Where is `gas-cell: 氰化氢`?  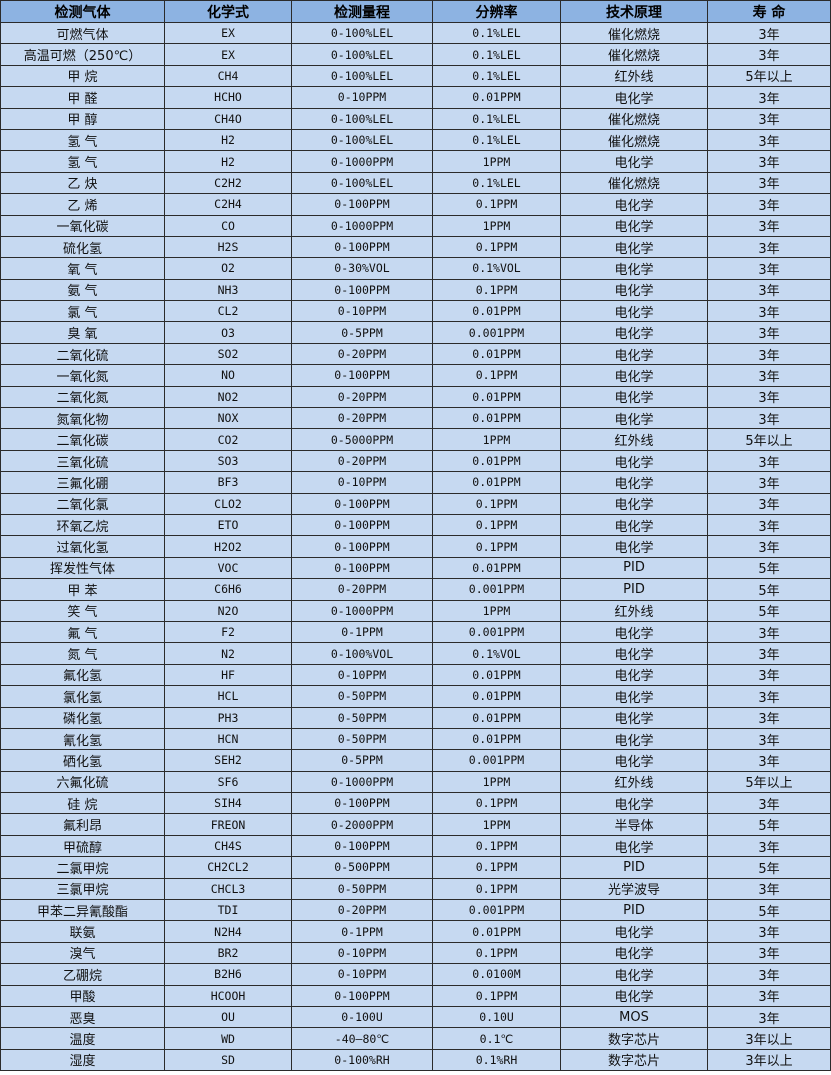 gas-cell: 氰化氢 is located at coordinates (82, 739).